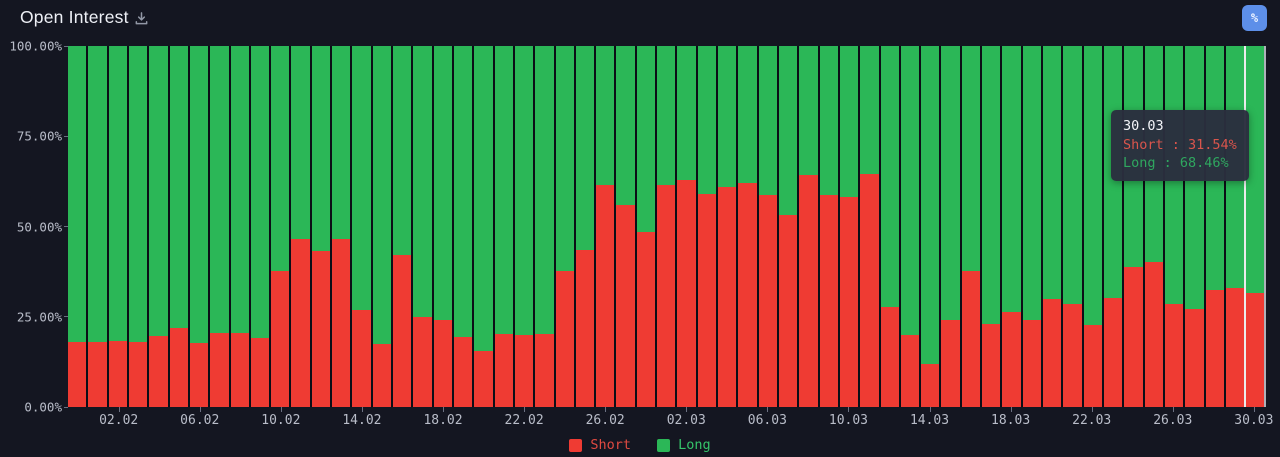  What do you see at coordinates (828, 226) in the screenshot?
I see `bar-09.03` at bounding box center [828, 226].